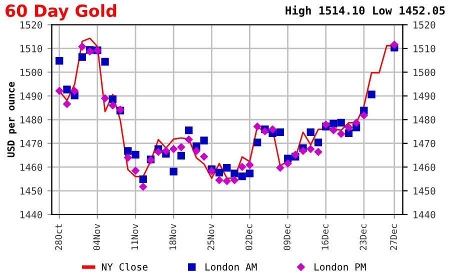 The image size is (450, 275). What do you see at coordinates (425, 167) in the screenshot?
I see `y2-tick-label: 1460` at bounding box center [425, 167].